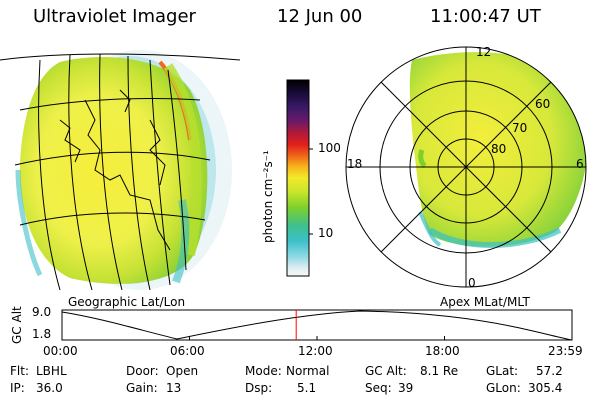 Image resolution: width=600 pixels, height=400 pixels. Describe the element at coordinates (485, 16) in the screenshot. I see `time: 11:00:47 UT` at that location.